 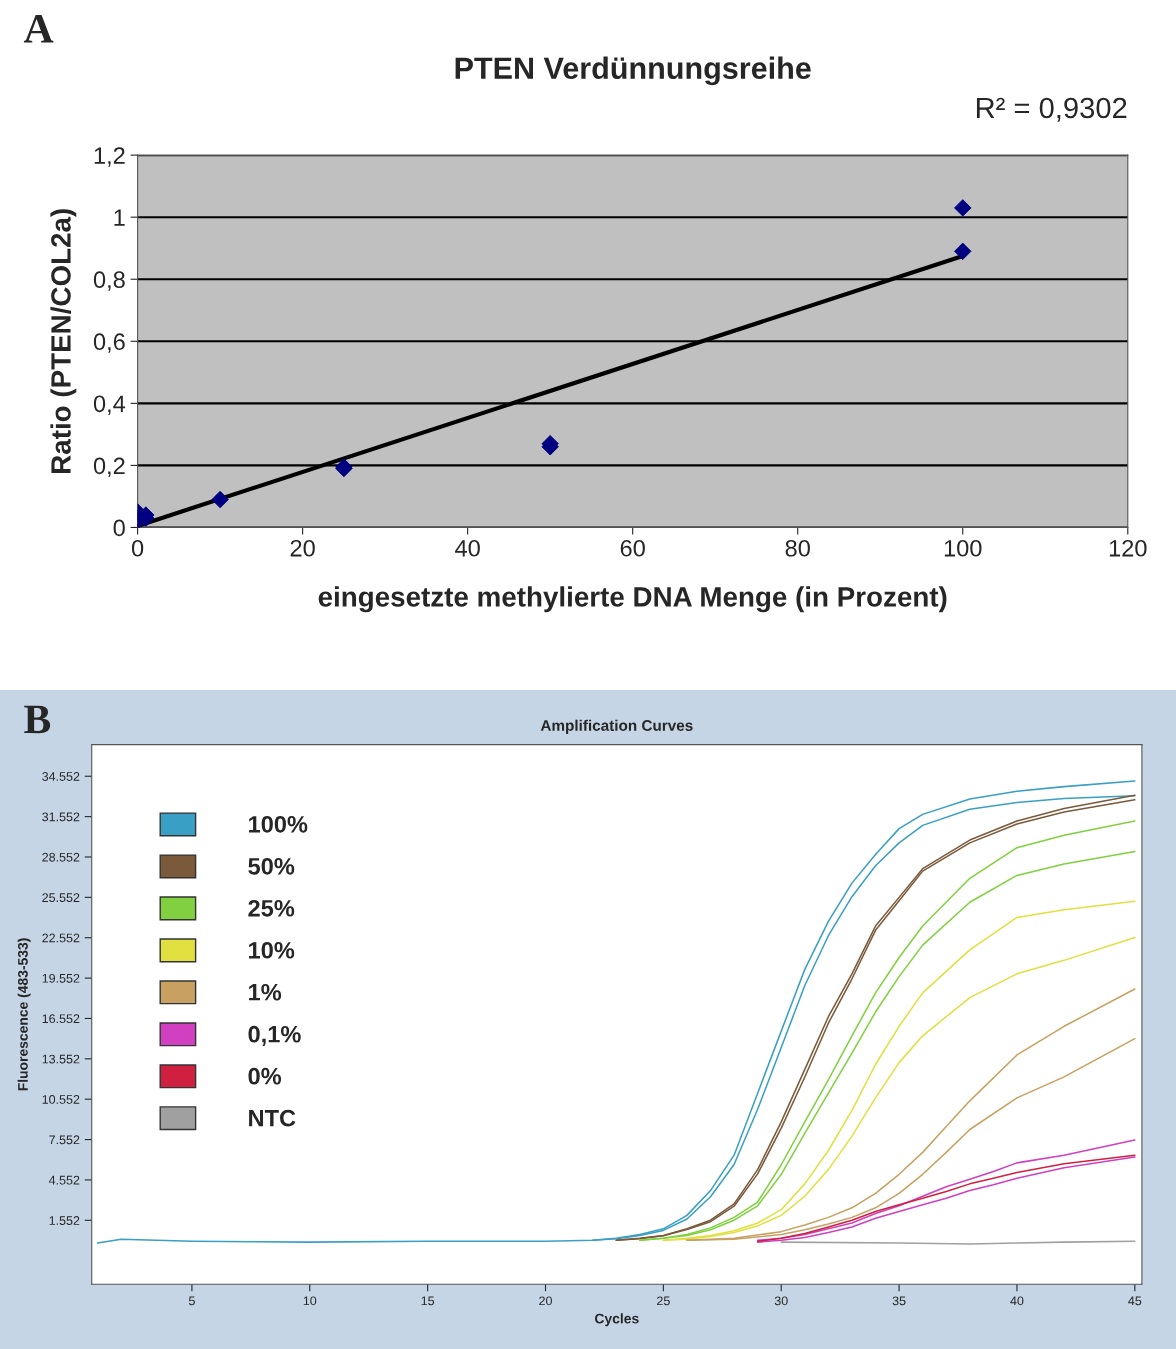 What do you see at coordinates (61, 817) in the screenshot?
I see `y-tick-label: 31.552` at bounding box center [61, 817].